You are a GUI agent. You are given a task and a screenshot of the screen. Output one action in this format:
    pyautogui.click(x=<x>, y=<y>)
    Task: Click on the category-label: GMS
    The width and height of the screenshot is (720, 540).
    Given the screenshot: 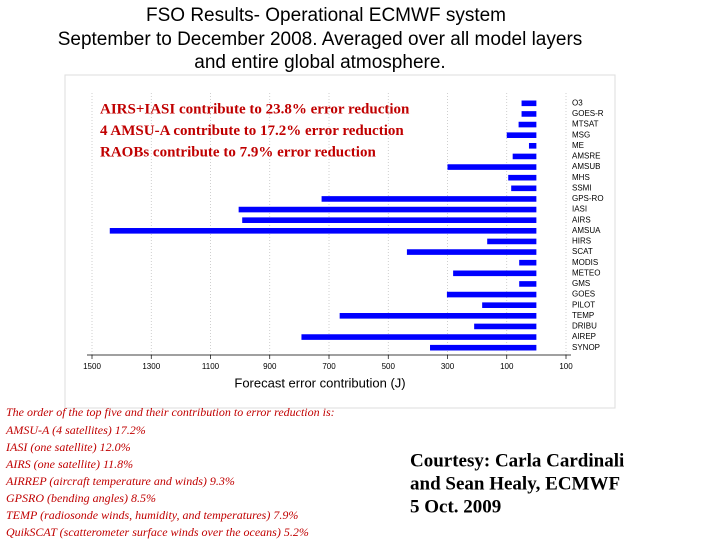 What is the action you would take?
    pyautogui.click(x=581, y=283)
    